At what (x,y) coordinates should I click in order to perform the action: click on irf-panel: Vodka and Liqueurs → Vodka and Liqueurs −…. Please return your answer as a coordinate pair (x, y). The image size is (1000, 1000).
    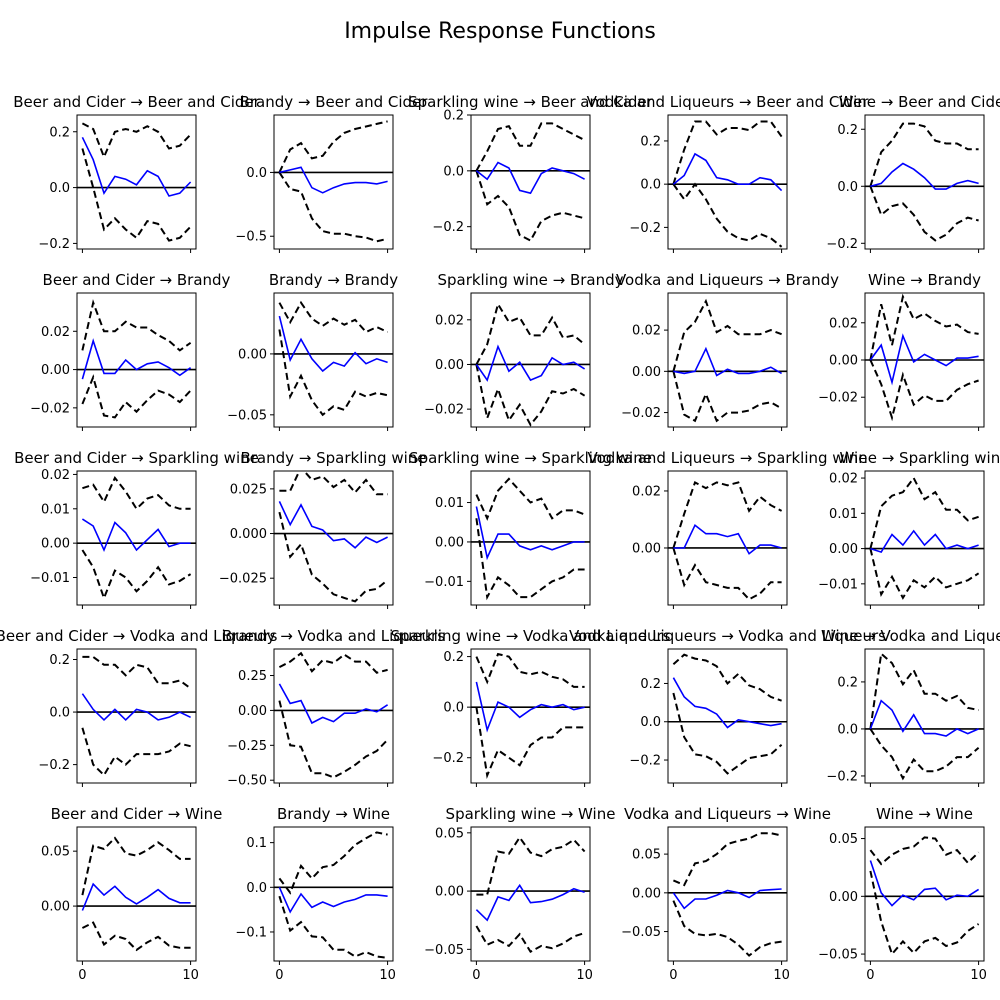
    Looking at the image, I should click on (727, 707).